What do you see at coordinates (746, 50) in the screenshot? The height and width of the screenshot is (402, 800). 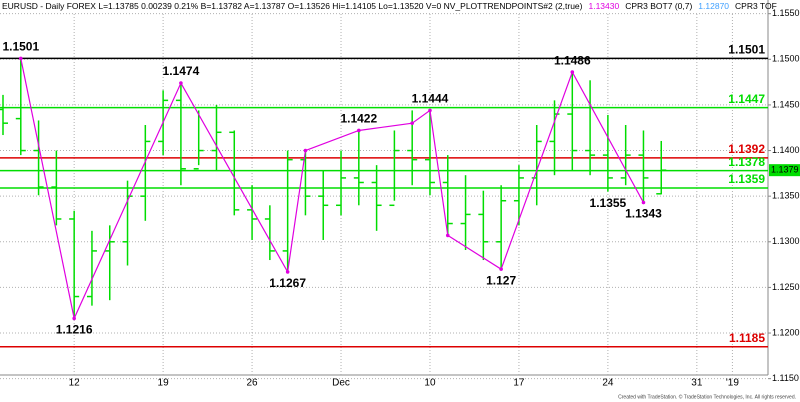 I see `level-label: 1.1501` at bounding box center [746, 50].